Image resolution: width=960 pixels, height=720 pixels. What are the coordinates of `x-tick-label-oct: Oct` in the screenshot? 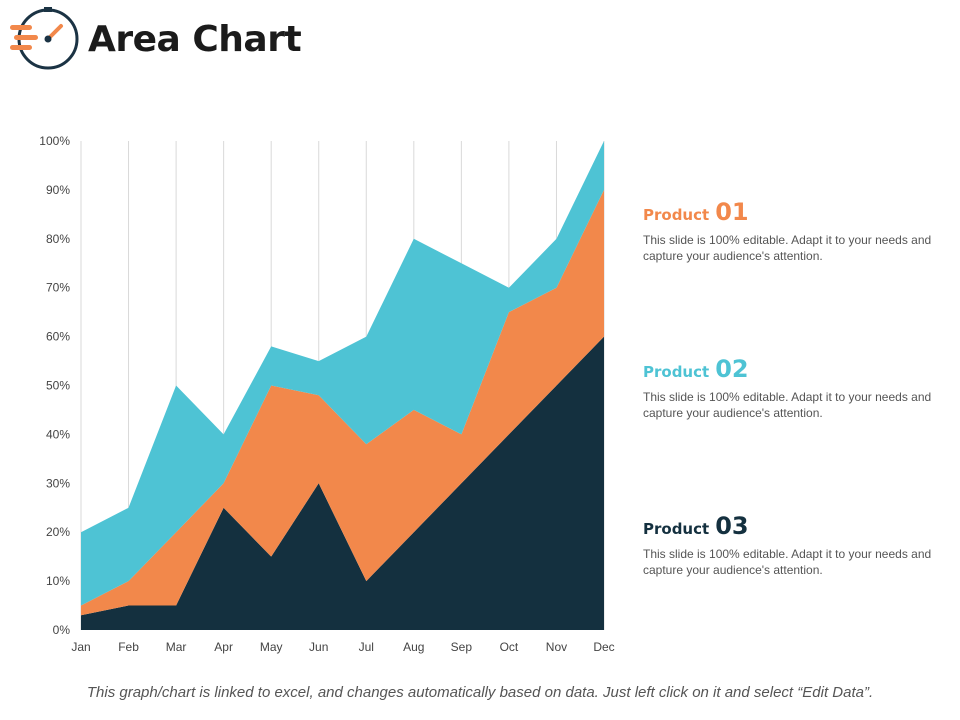 It's located at (509, 647).